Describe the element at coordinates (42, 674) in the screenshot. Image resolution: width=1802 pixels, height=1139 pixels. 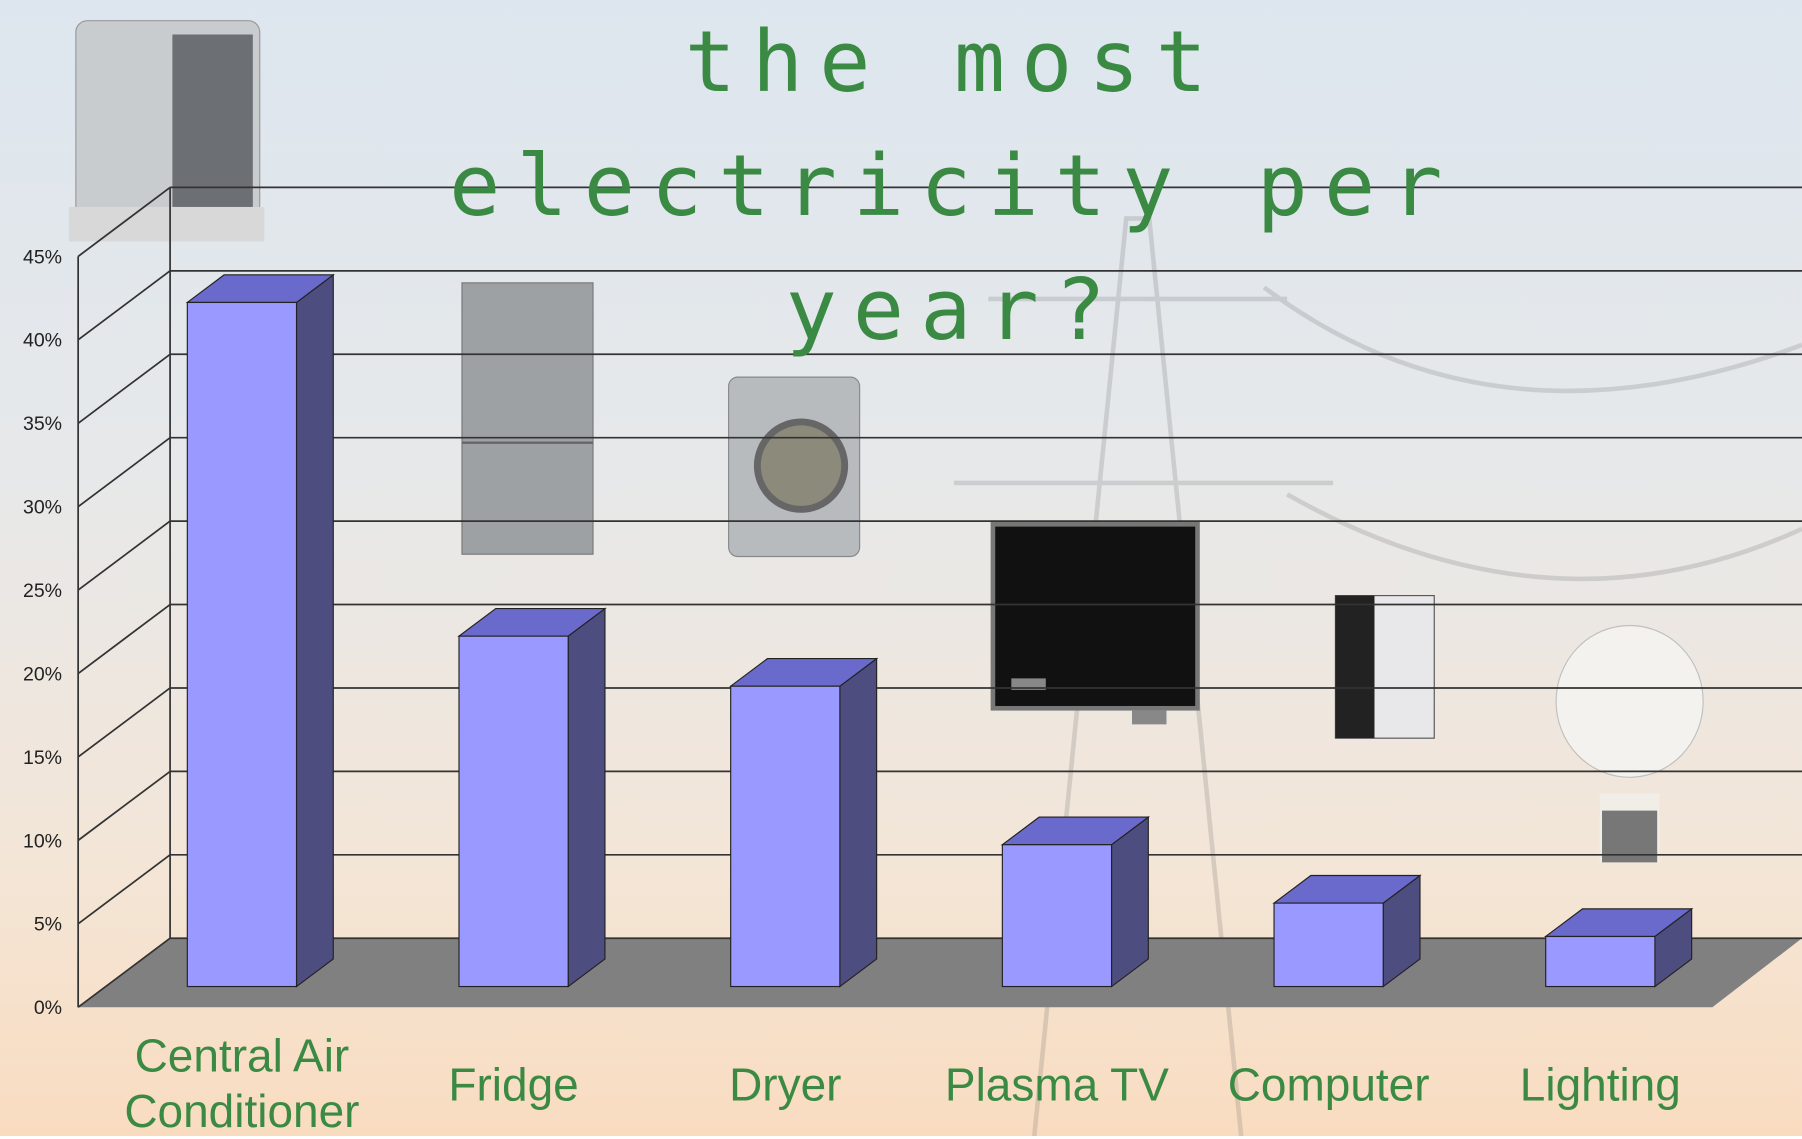
I see `y-tick-label: 20%` at that location.